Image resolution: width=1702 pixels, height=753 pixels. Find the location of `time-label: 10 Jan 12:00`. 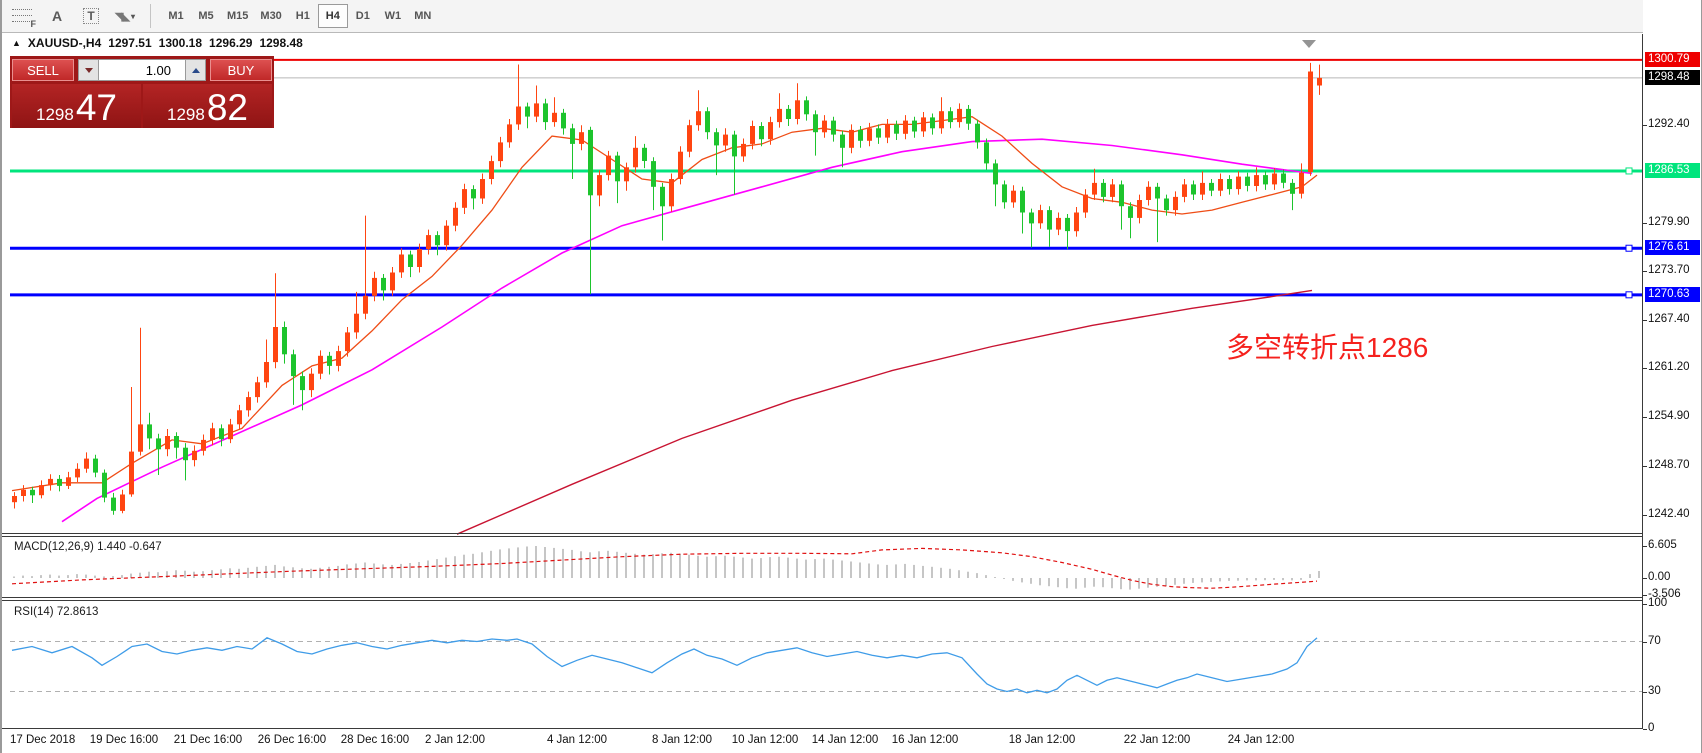

time-label: 10 Jan 12:00 is located at coordinates (765, 740).